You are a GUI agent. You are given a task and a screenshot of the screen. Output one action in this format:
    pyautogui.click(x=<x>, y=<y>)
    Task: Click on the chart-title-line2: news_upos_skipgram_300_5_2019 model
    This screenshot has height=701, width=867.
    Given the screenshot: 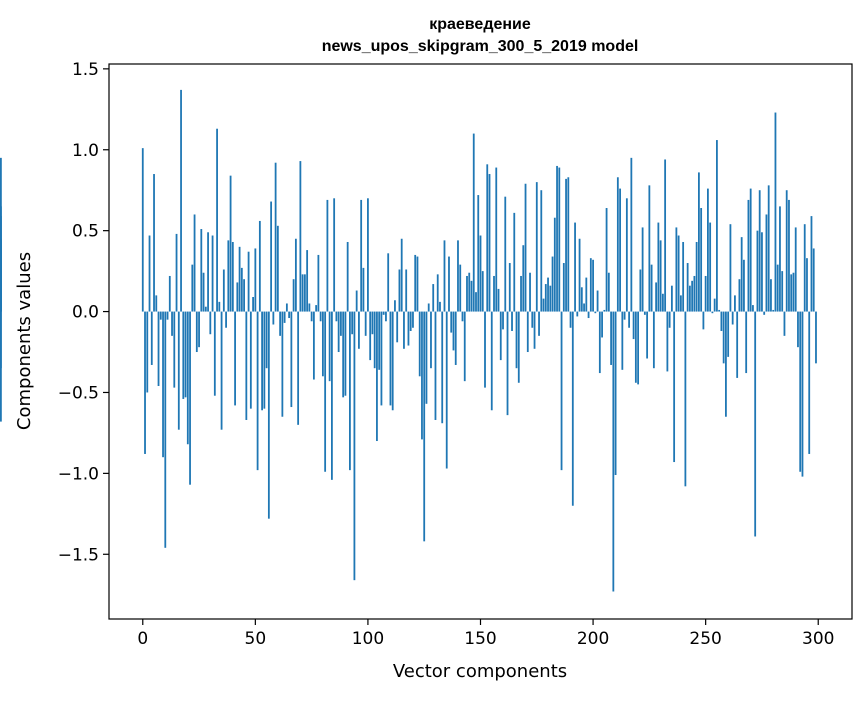 What is the action you would take?
    pyautogui.click(x=480, y=46)
    